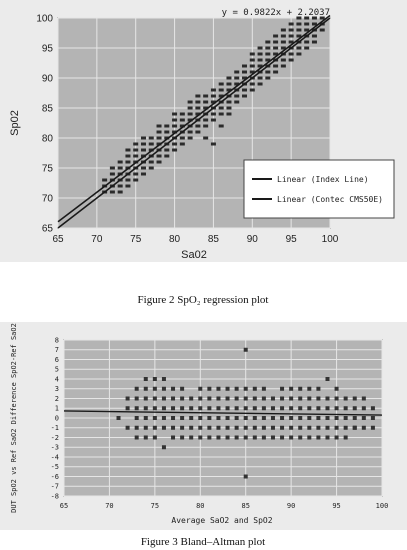  I want to click on chart1-y-tick-label: 80, so click(48, 139).